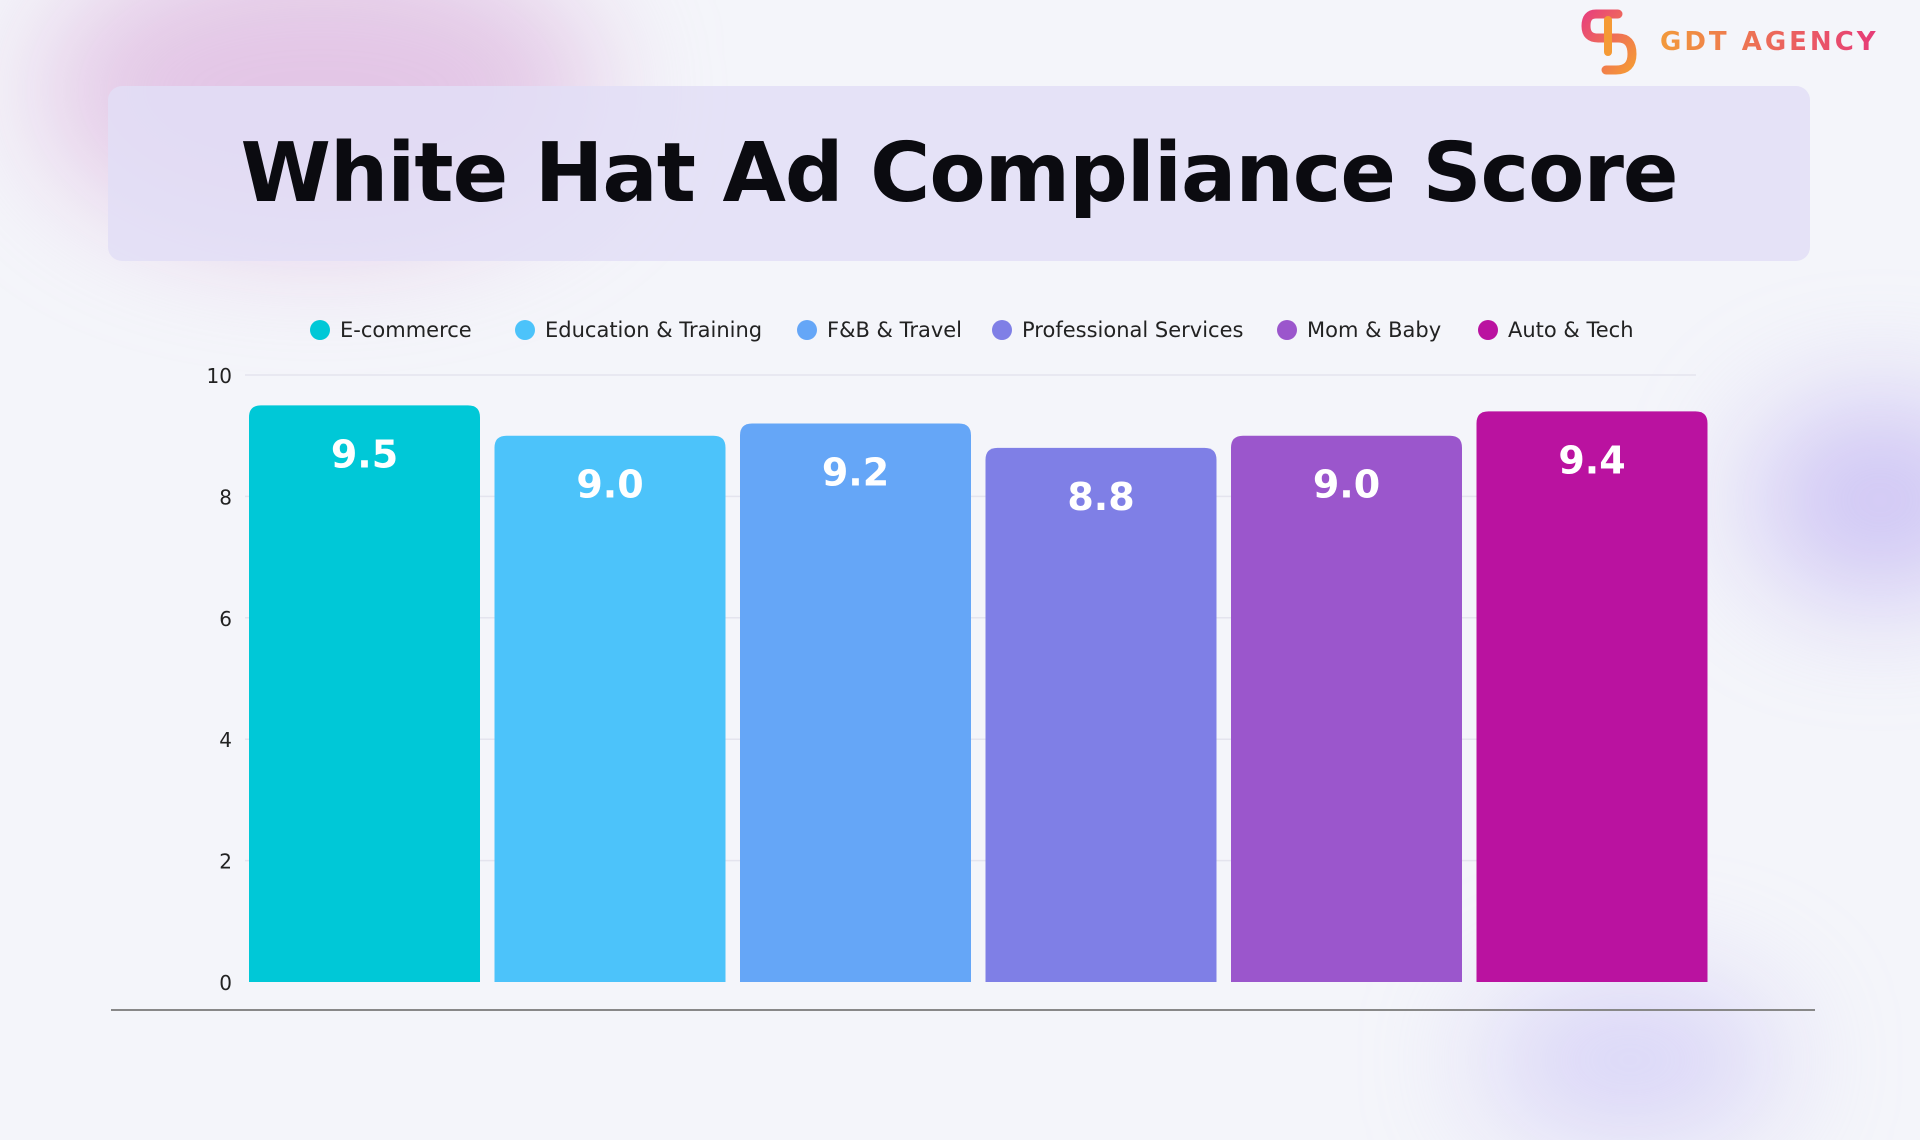 Image resolution: width=1920 pixels, height=1140 pixels. I want to click on y-tick-label: 4, so click(225, 740).